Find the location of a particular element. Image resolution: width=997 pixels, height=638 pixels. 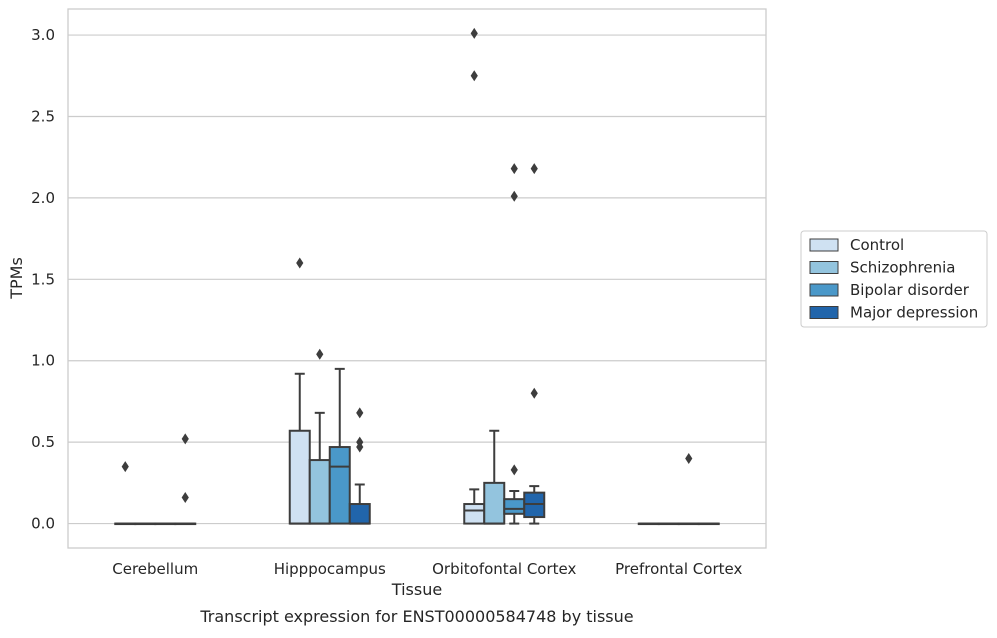

x-tick-label: Prefrontal Cortex is located at coordinates (678, 569).